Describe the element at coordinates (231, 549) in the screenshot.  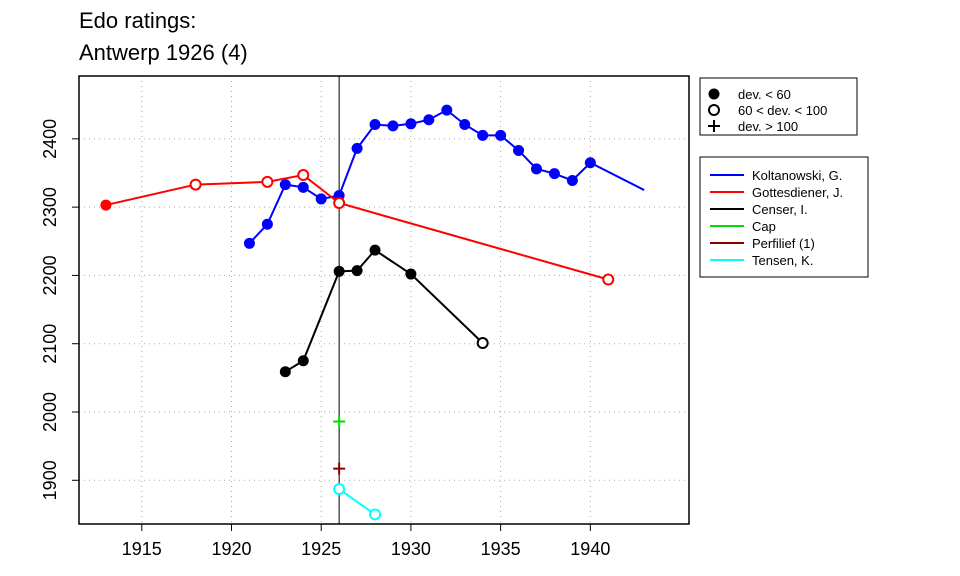
I see `x-tick-label: 1920` at that location.